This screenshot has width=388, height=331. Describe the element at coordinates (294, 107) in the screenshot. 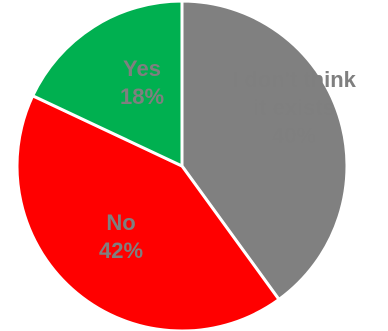

I see `pie-slice-label-0-line-1: it exists` at that location.